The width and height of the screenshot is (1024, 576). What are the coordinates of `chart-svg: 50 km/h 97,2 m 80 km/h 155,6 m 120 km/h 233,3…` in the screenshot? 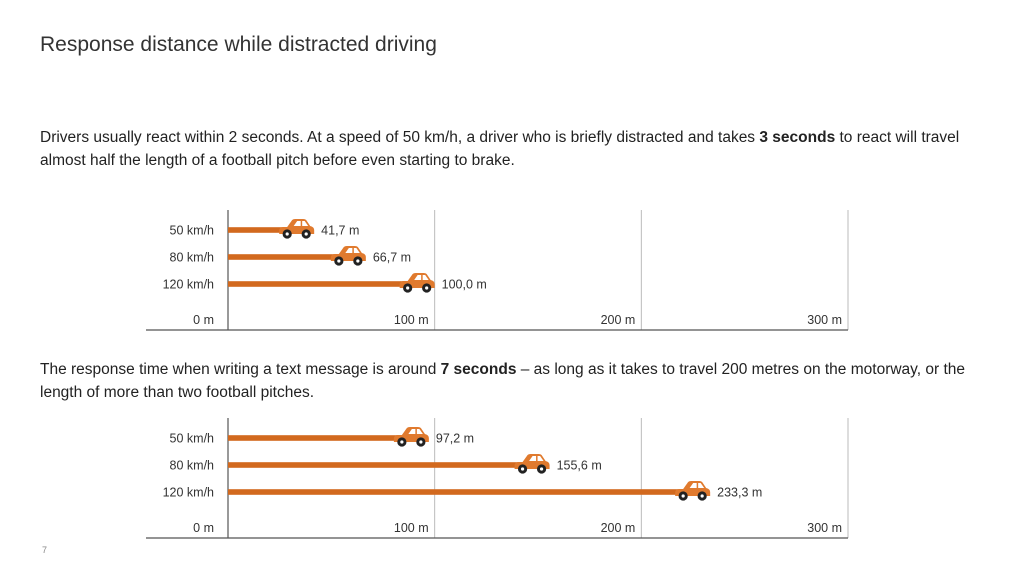 It's located at (497, 478).